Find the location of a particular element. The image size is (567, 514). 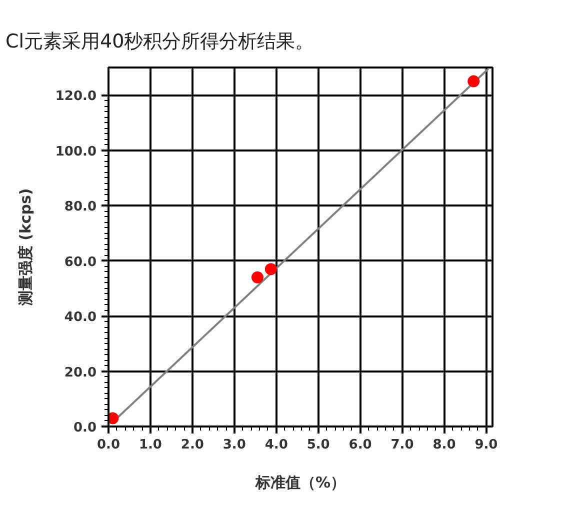

x-tick-label: 5.0 is located at coordinates (318, 445).